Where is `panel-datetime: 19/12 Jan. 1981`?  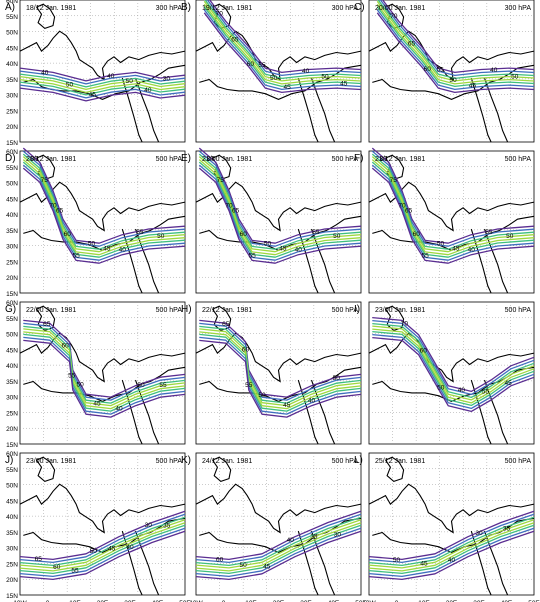 panel-datetime: 19/12 Jan. 1981 is located at coordinates (227, 8).